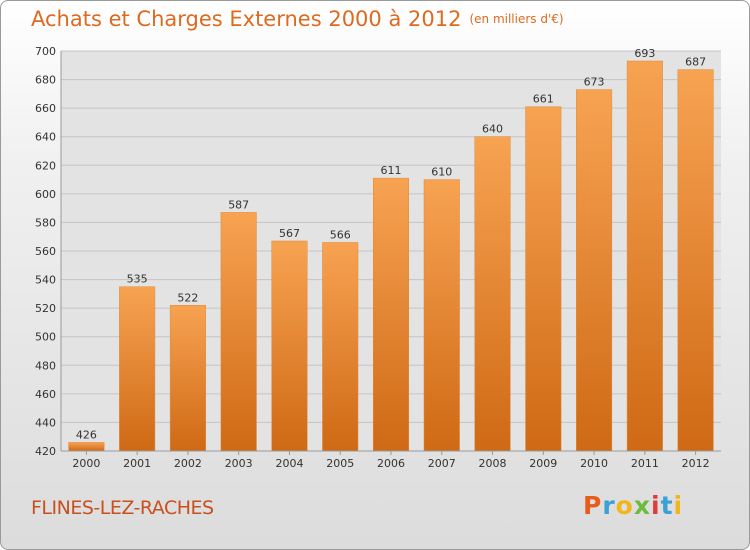 This screenshot has height=550, width=750. I want to click on x-tick-label-2010: 2010, so click(594, 463).